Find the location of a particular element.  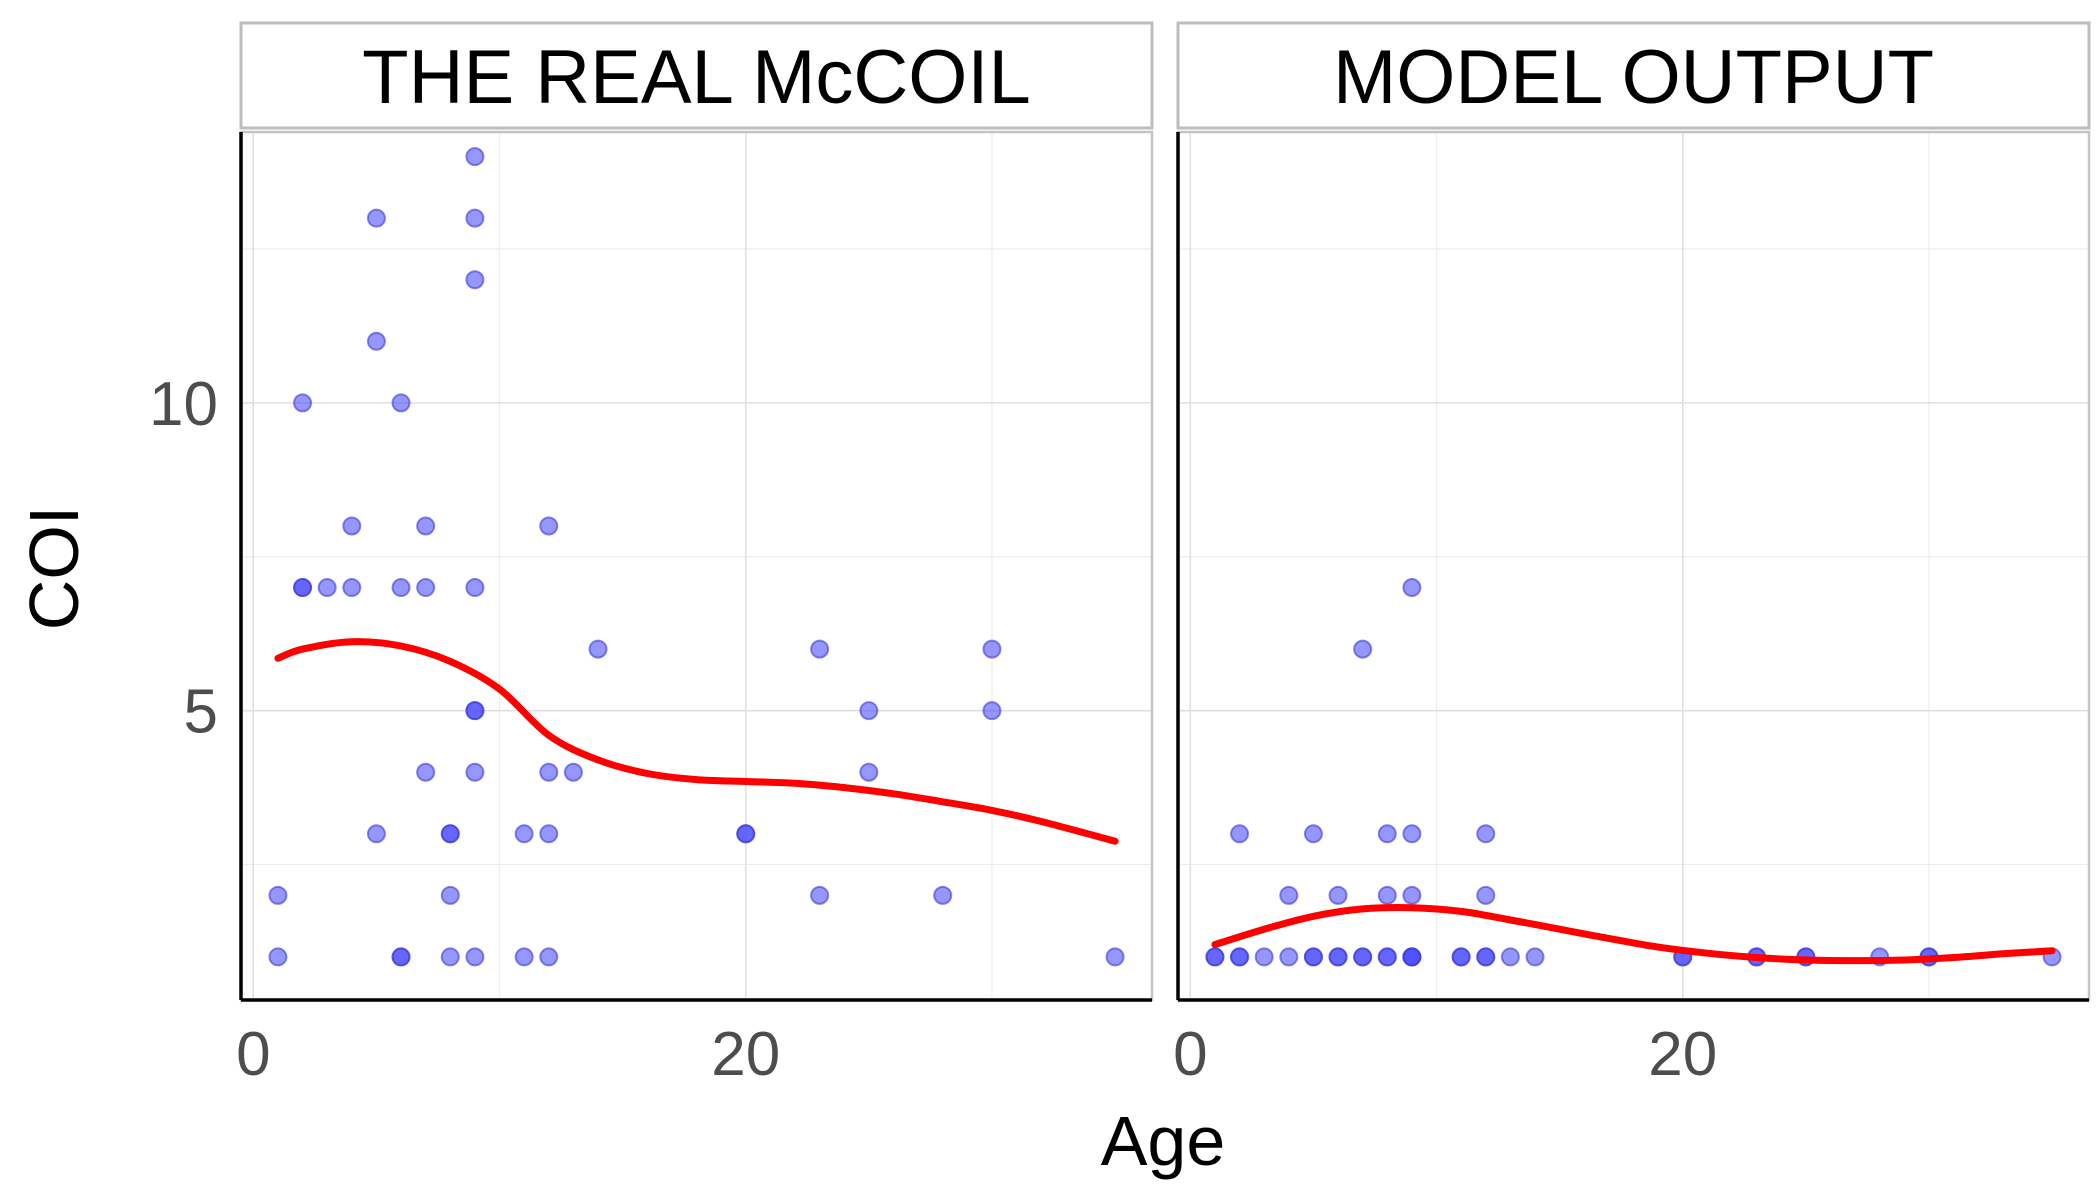

panel-title: THE REAL McCOIL is located at coordinates (696, 77).